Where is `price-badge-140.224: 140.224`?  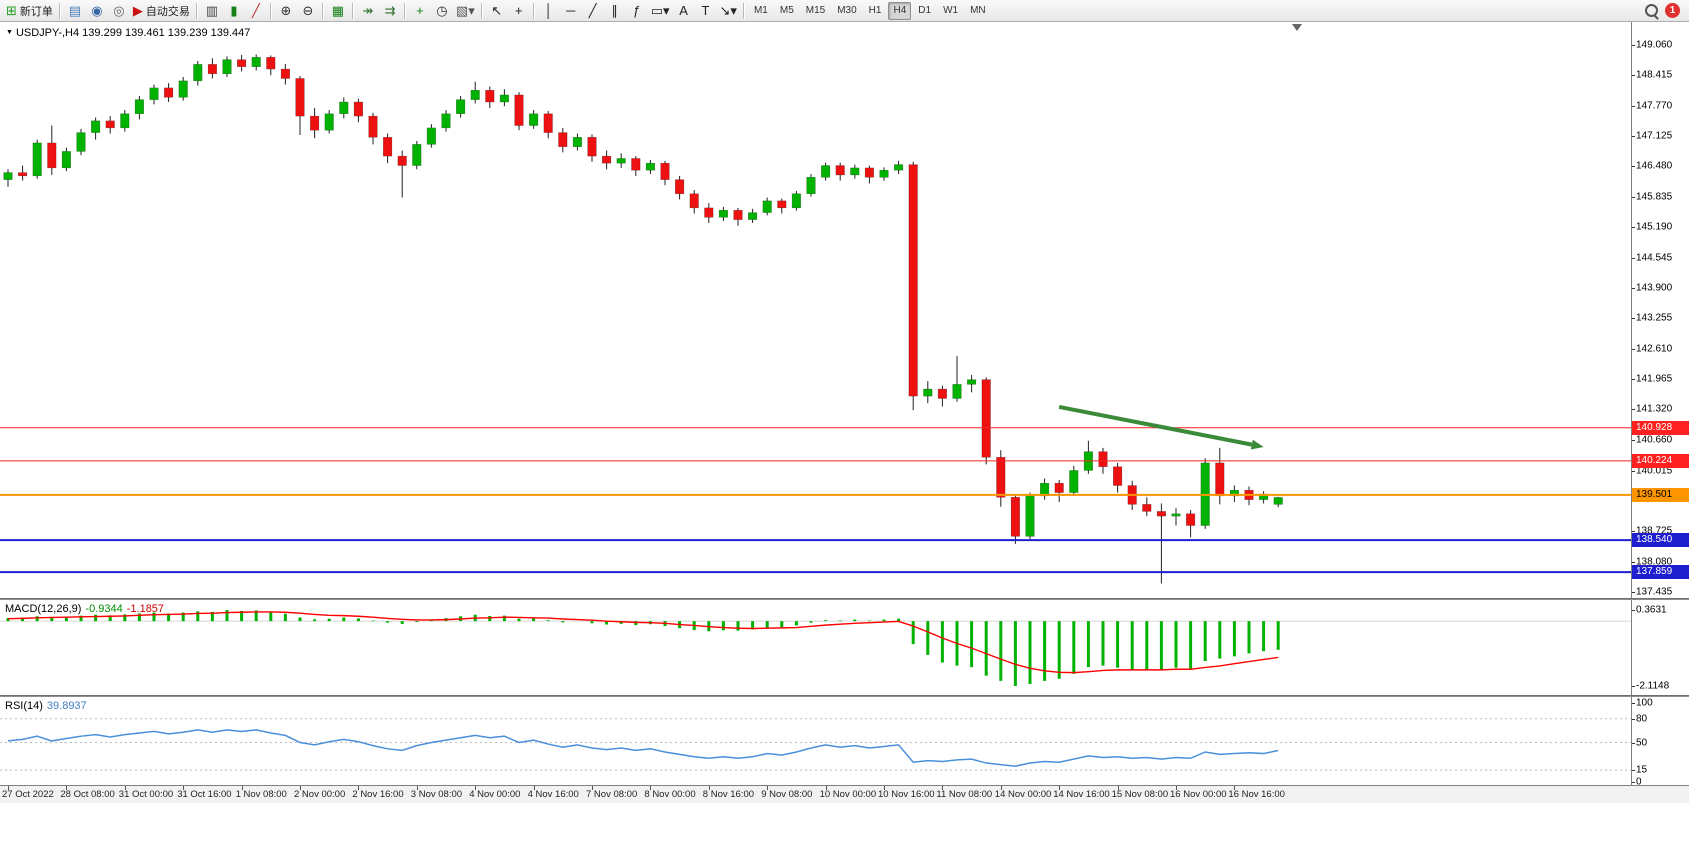
price-badge-140.224: 140.224 is located at coordinates (1660, 460).